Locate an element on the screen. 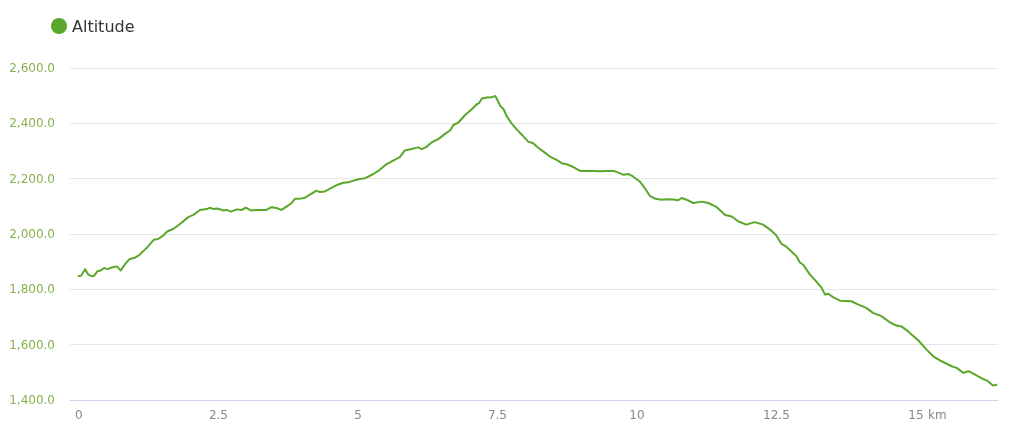 The width and height of the screenshot is (1024, 433). x-tick-label: 7.5 is located at coordinates (497, 415).